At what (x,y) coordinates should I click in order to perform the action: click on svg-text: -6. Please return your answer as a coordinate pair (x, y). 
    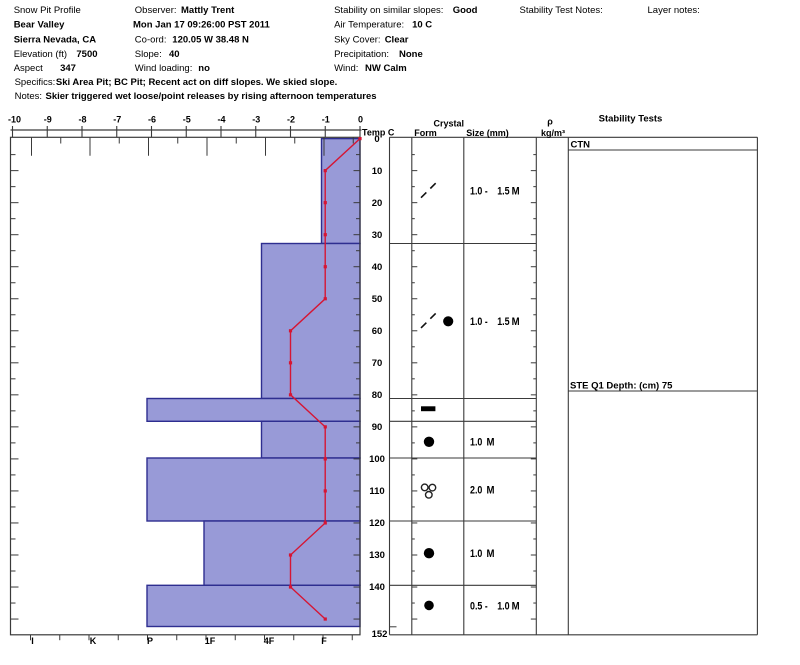
    Looking at the image, I should click on (152, 120).